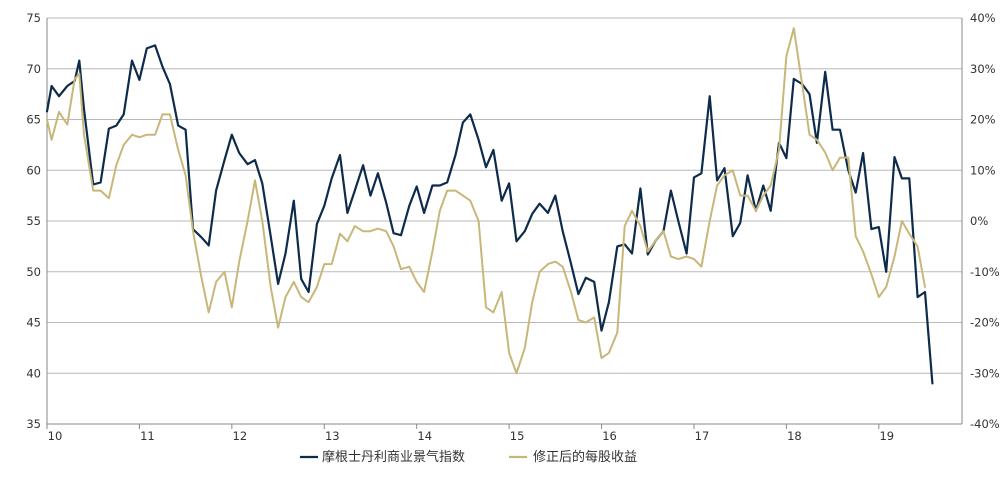 The image size is (1000, 481). I want to click on x-tick-label: 18, so click(794, 436).